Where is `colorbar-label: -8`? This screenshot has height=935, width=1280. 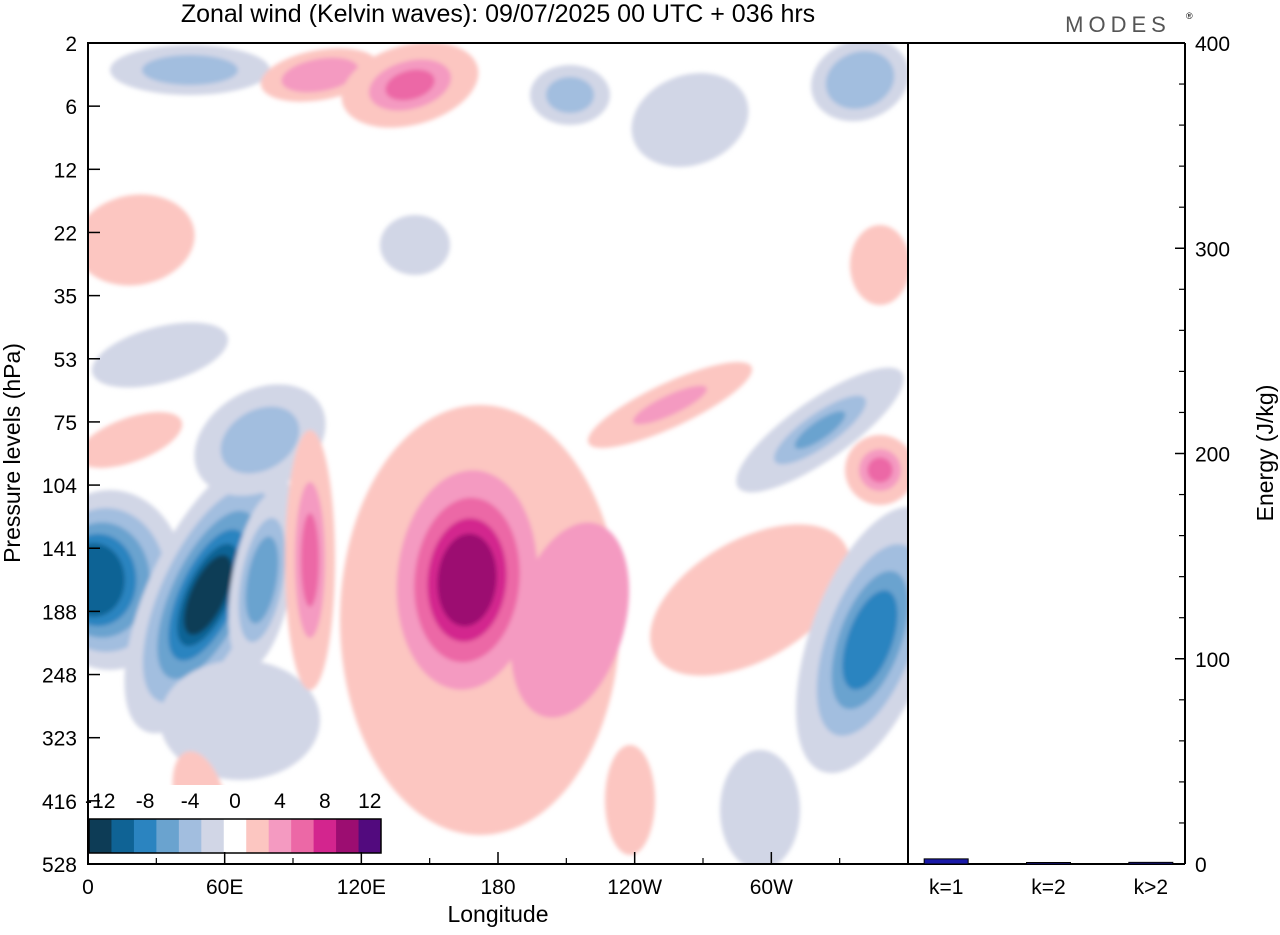
colorbar-label: -8 is located at coordinates (145, 801).